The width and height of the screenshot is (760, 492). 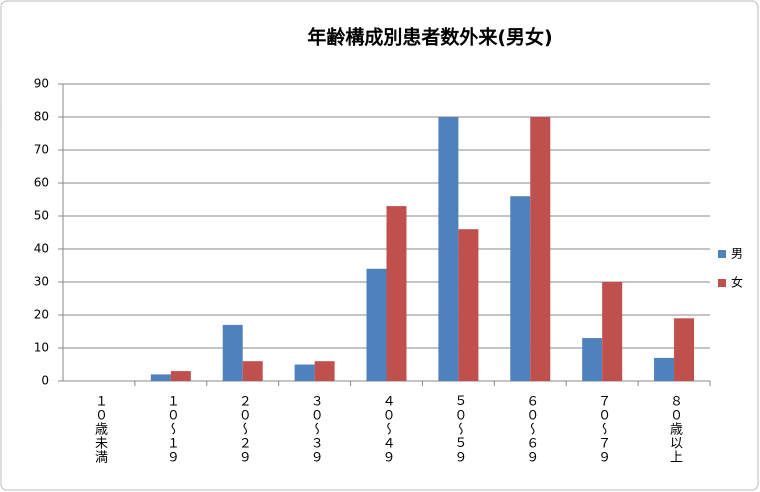 What do you see at coordinates (41, 150) in the screenshot?
I see `y-tick-label: 70` at bounding box center [41, 150].